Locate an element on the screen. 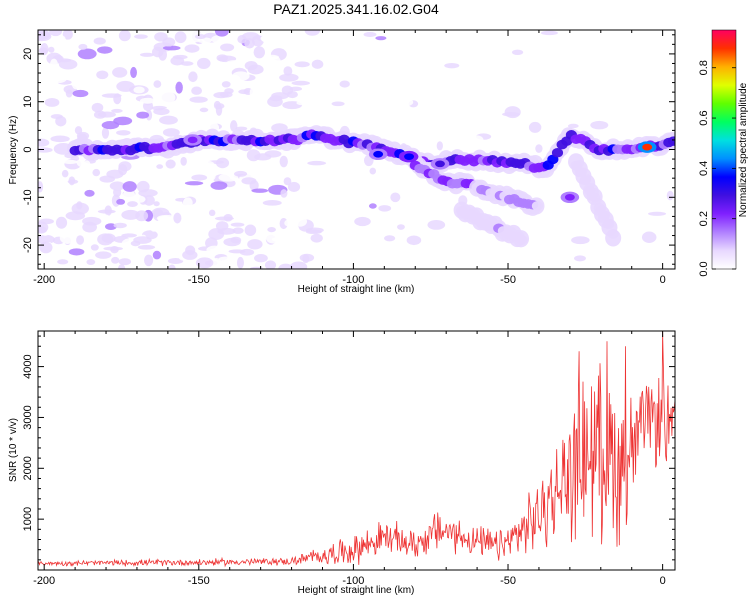  colorbar-label: Normalized spectral amplitude is located at coordinates (743, 149).